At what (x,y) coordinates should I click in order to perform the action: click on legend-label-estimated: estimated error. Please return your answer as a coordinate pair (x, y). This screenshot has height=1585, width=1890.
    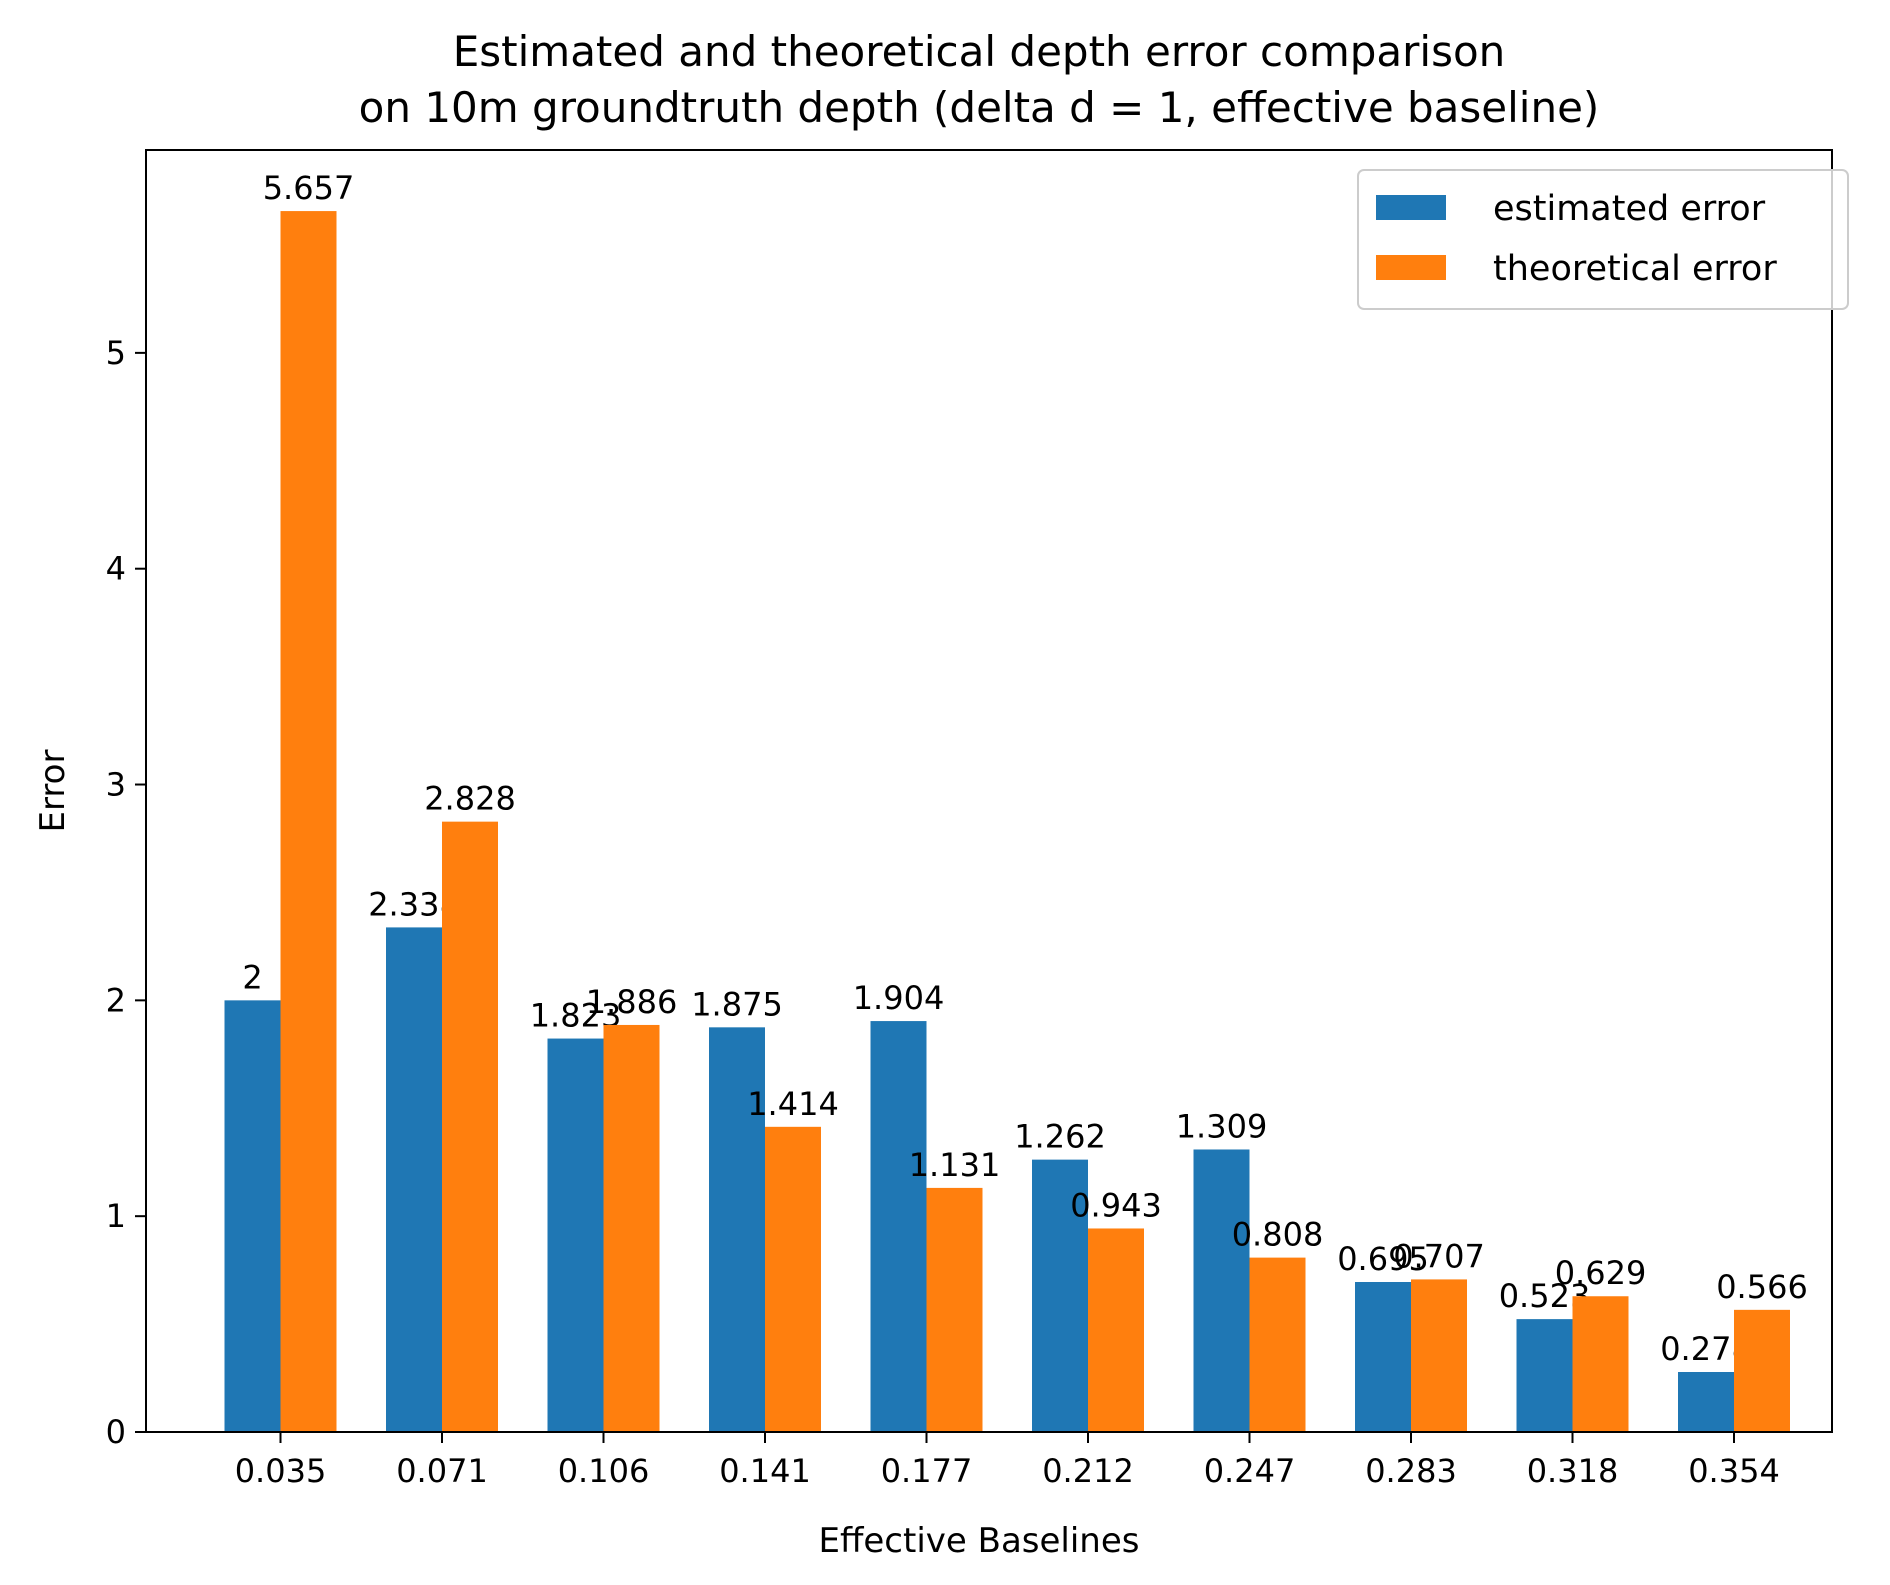
    Looking at the image, I should click on (1629, 209).